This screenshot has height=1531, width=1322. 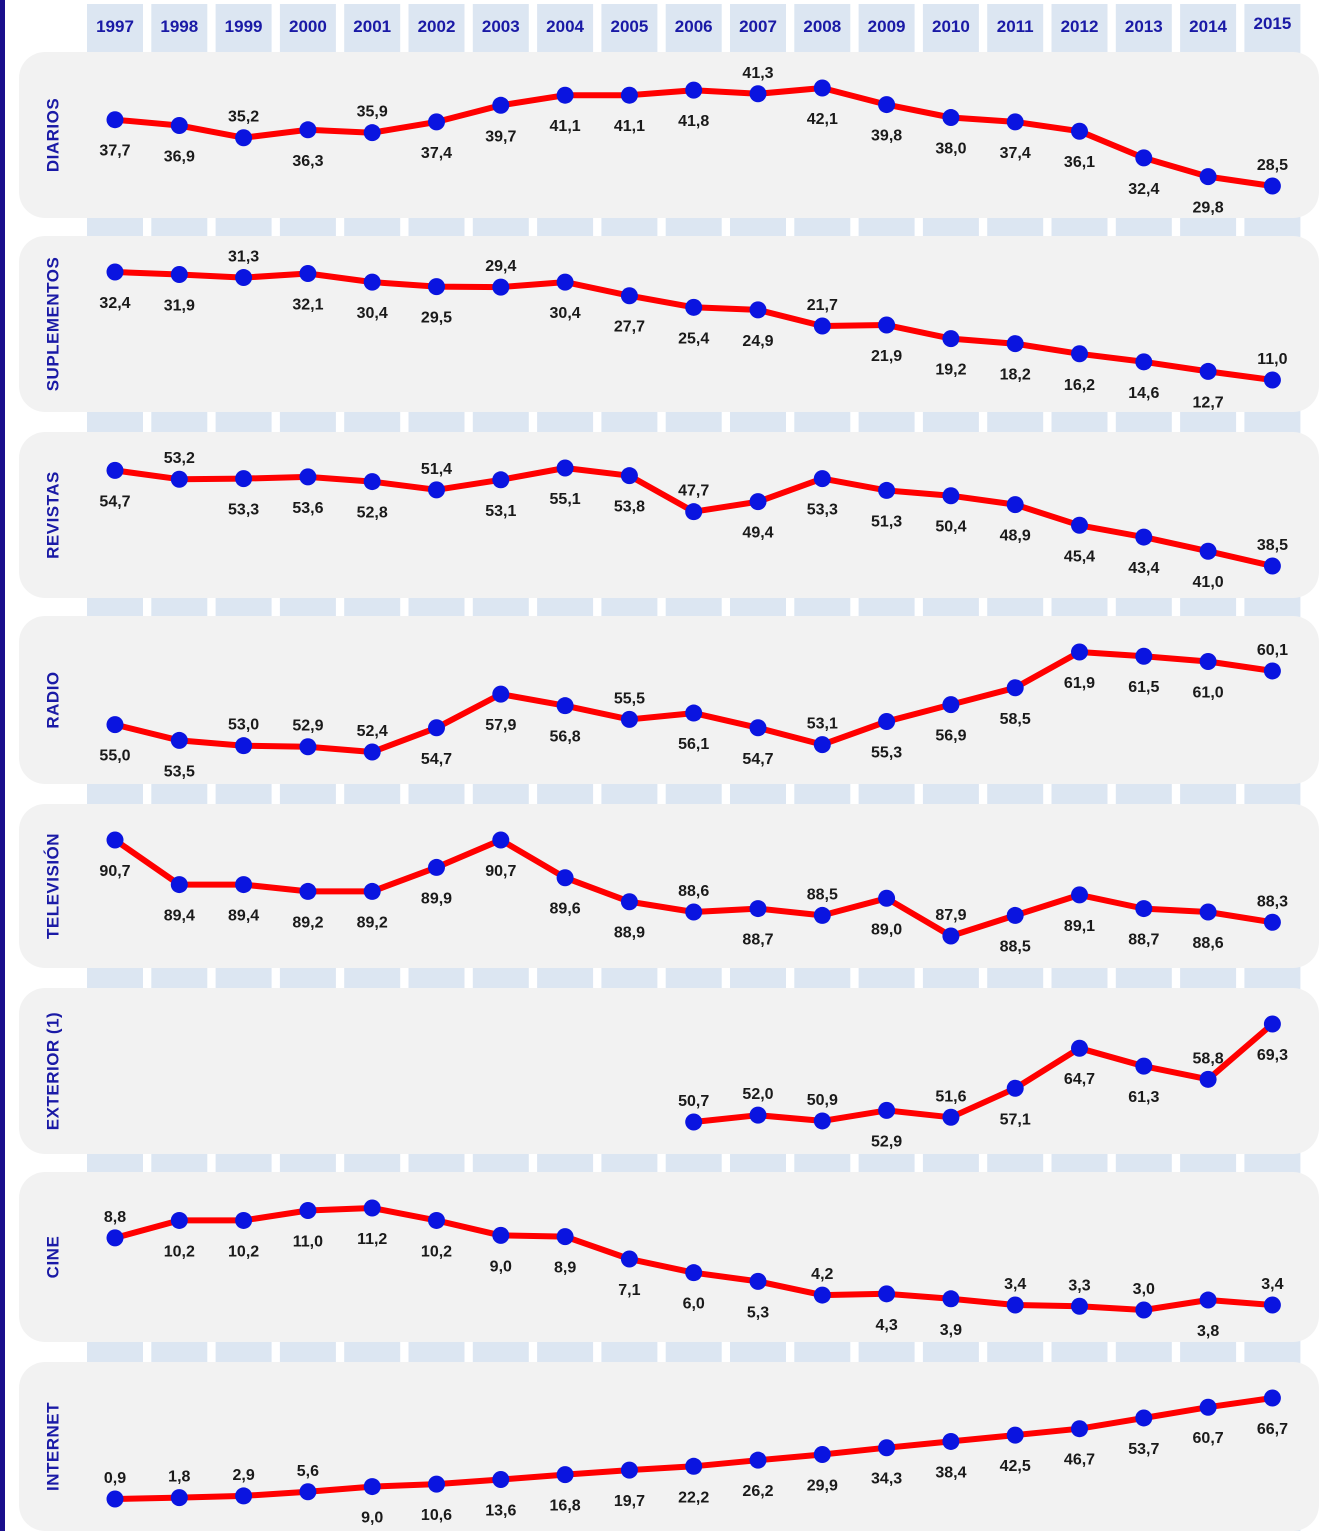 I want to click on data-label: 90,7, so click(x=114, y=871).